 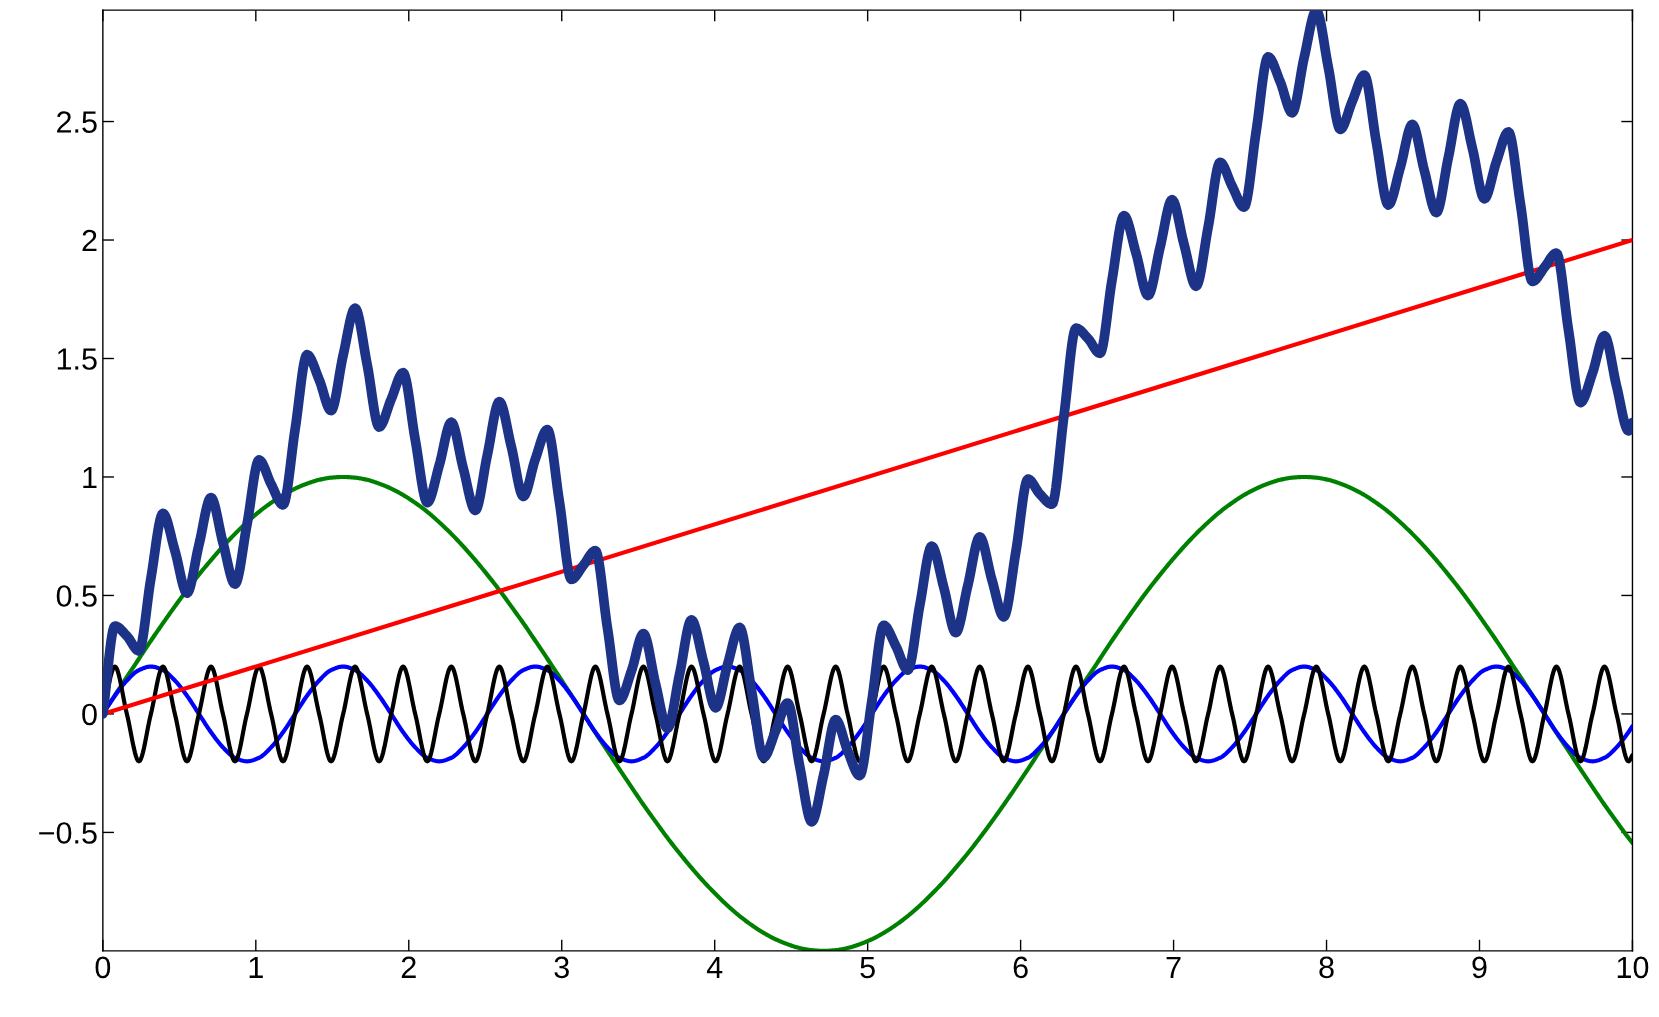 I want to click on x-tick-label: 3, so click(x=561, y=967).